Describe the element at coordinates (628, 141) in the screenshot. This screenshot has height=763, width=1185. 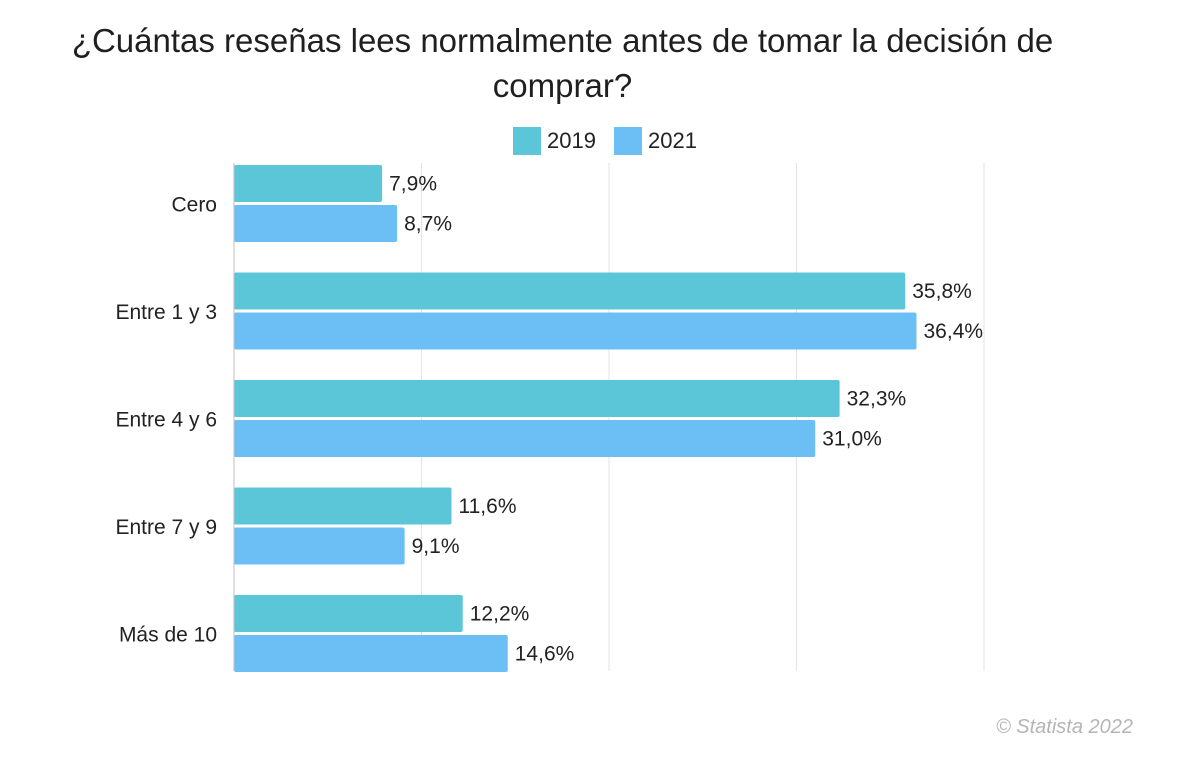
I see `legend-swatch-2021` at that location.